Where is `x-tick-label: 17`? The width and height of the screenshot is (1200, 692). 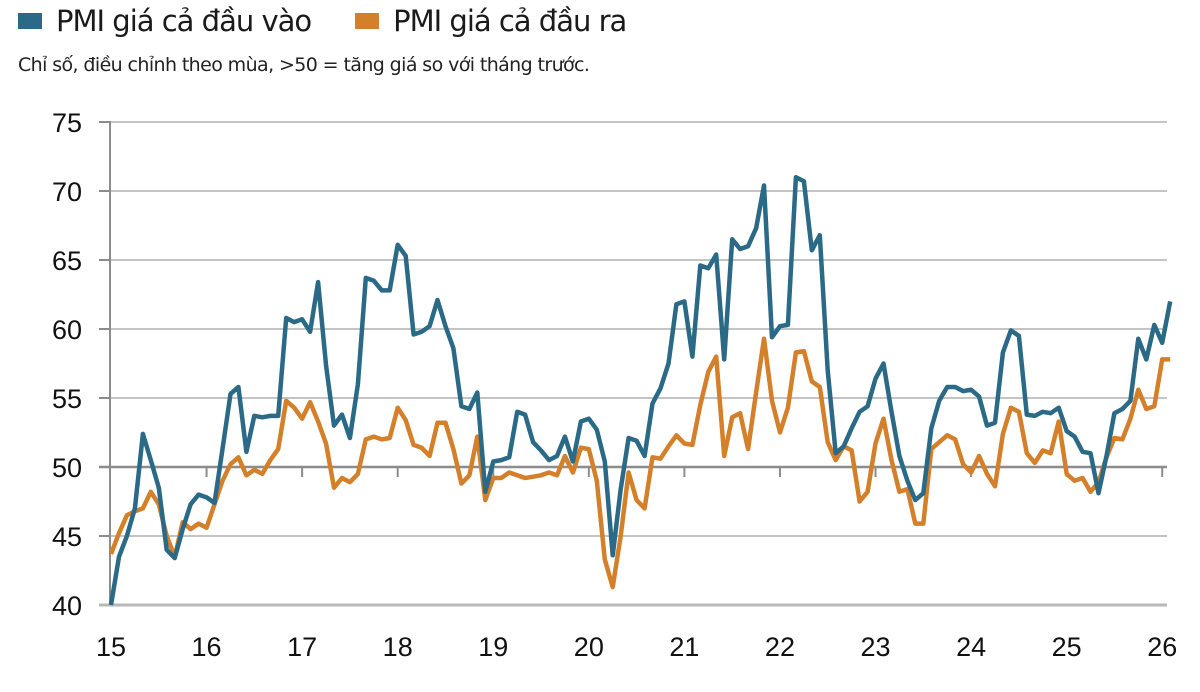
x-tick-label: 17 is located at coordinates (302, 647).